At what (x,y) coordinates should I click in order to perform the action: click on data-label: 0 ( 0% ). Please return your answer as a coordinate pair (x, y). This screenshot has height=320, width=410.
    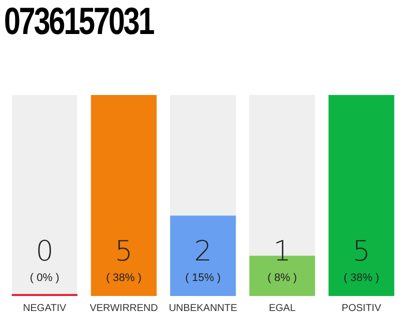
    Looking at the image, I should click on (45, 259).